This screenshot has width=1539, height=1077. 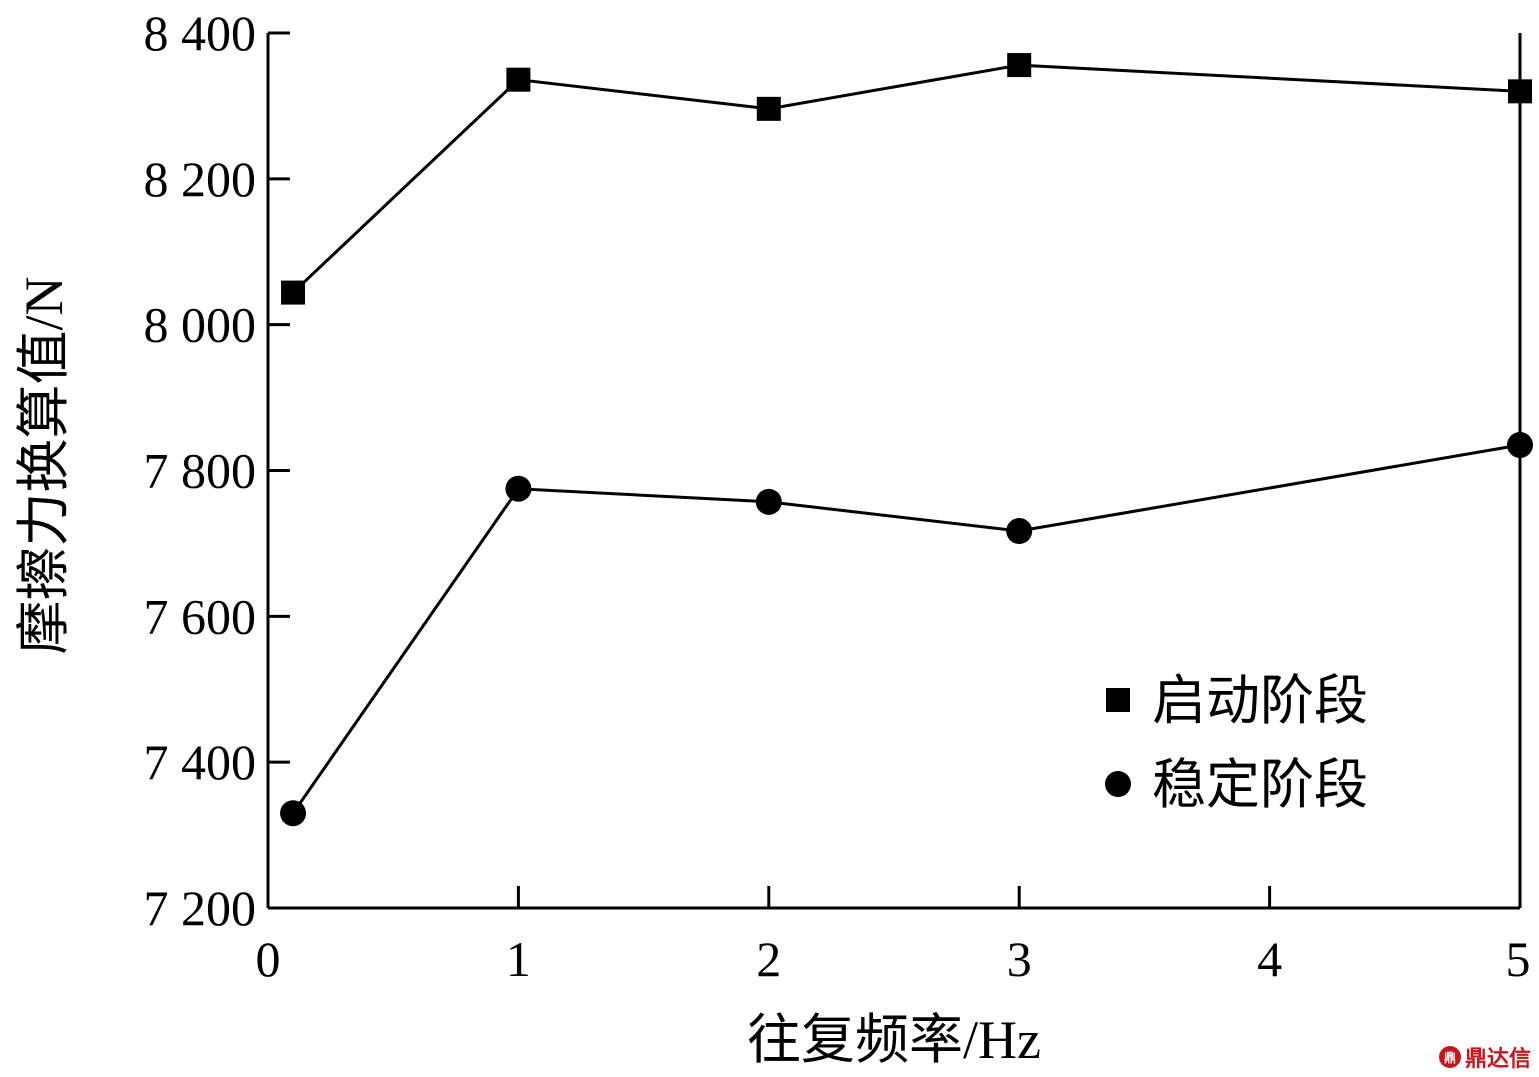 I want to click on y-tick-label: 8 200, so click(x=200, y=179).